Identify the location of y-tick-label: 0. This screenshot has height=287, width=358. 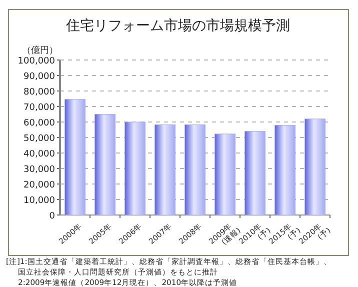
(52, 217).